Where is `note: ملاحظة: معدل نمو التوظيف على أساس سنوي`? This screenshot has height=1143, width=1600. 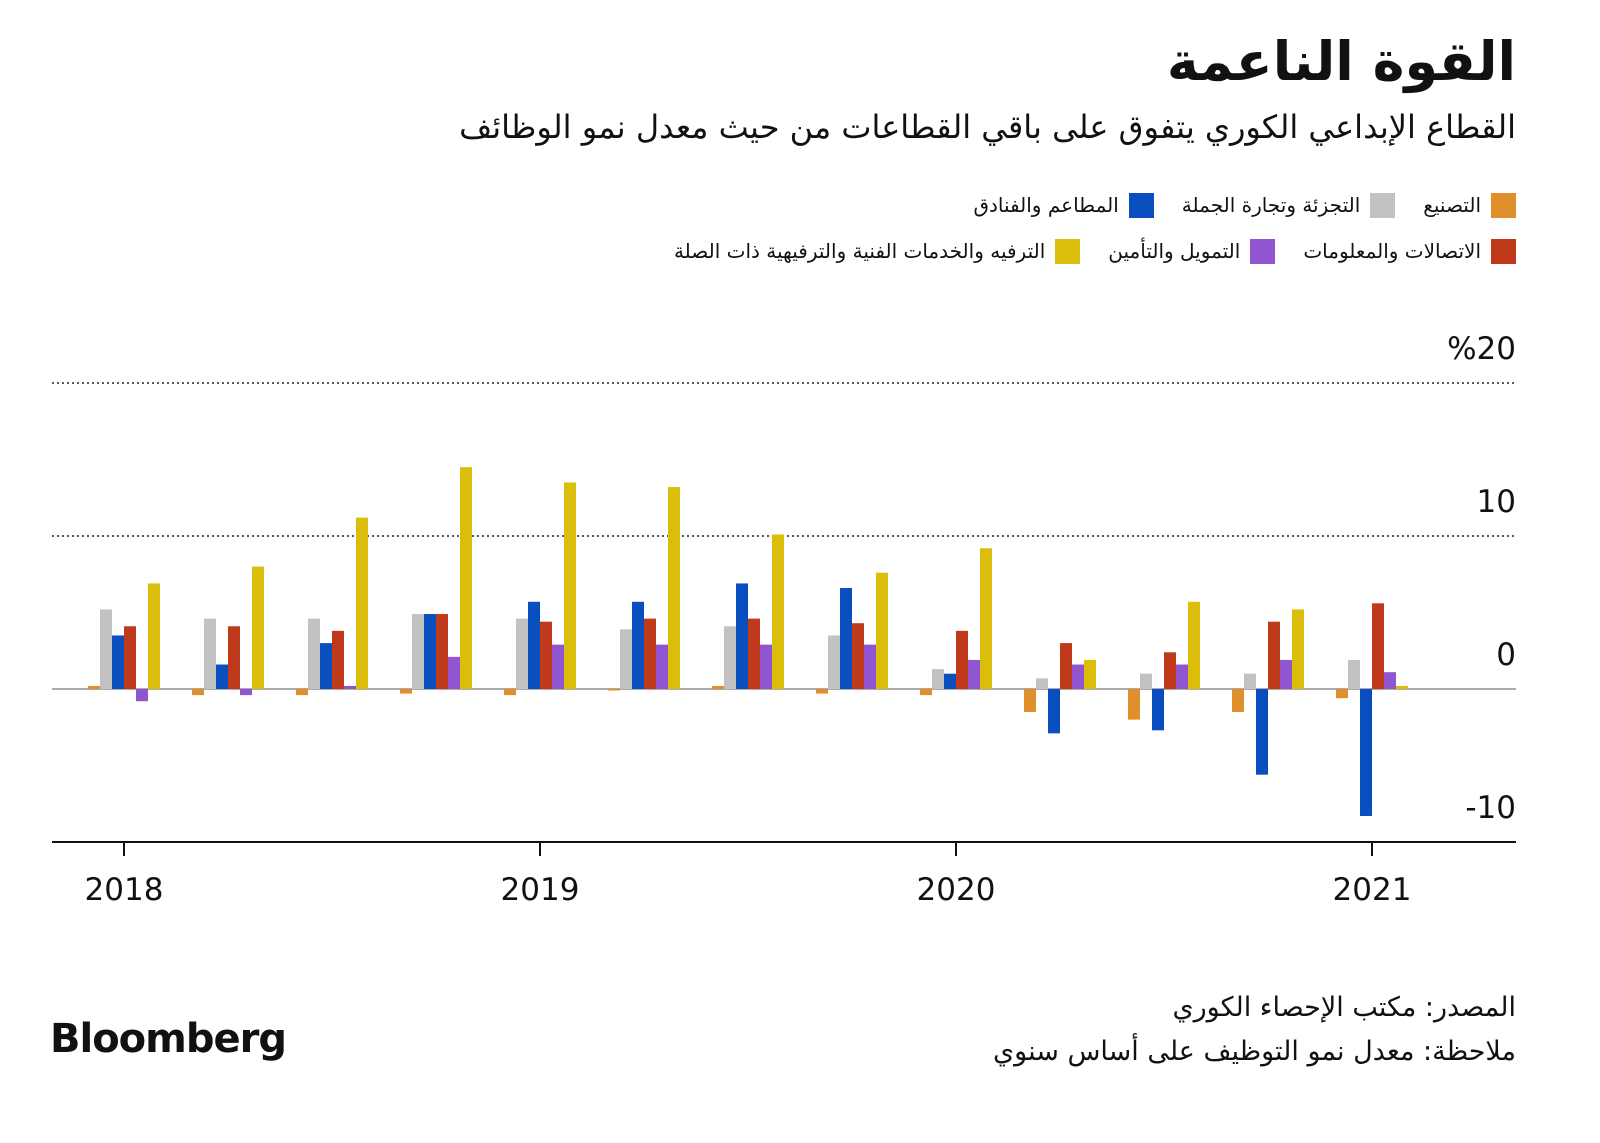
note: ملاحظة: معدل نمو التوظيف على أساس سنوي is located at coordinates (1254, 1051).